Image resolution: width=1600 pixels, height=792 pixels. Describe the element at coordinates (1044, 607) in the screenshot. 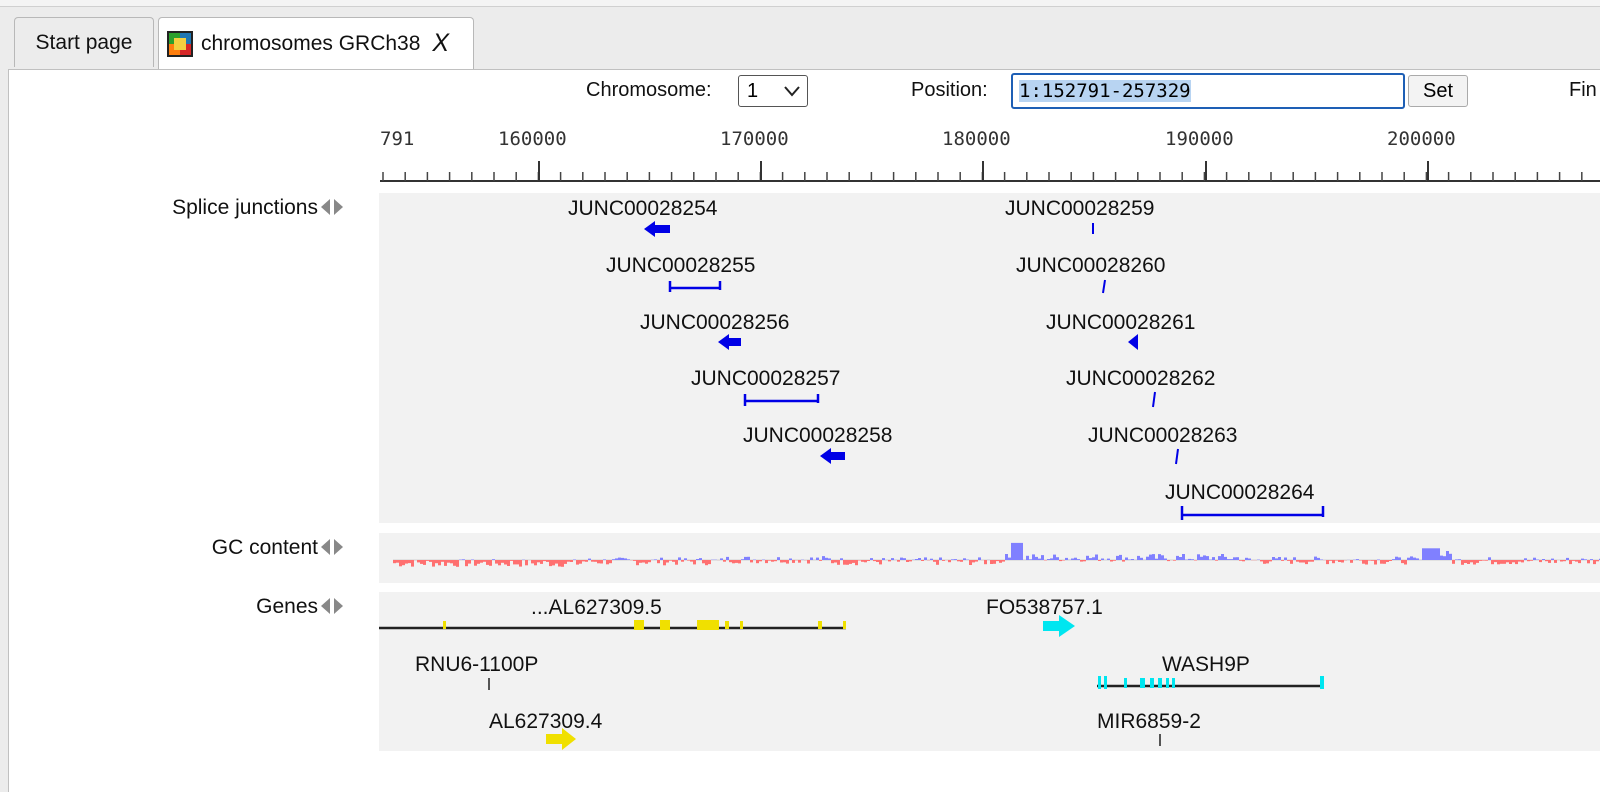

I see `gene-label: FO538757.1` at that location.